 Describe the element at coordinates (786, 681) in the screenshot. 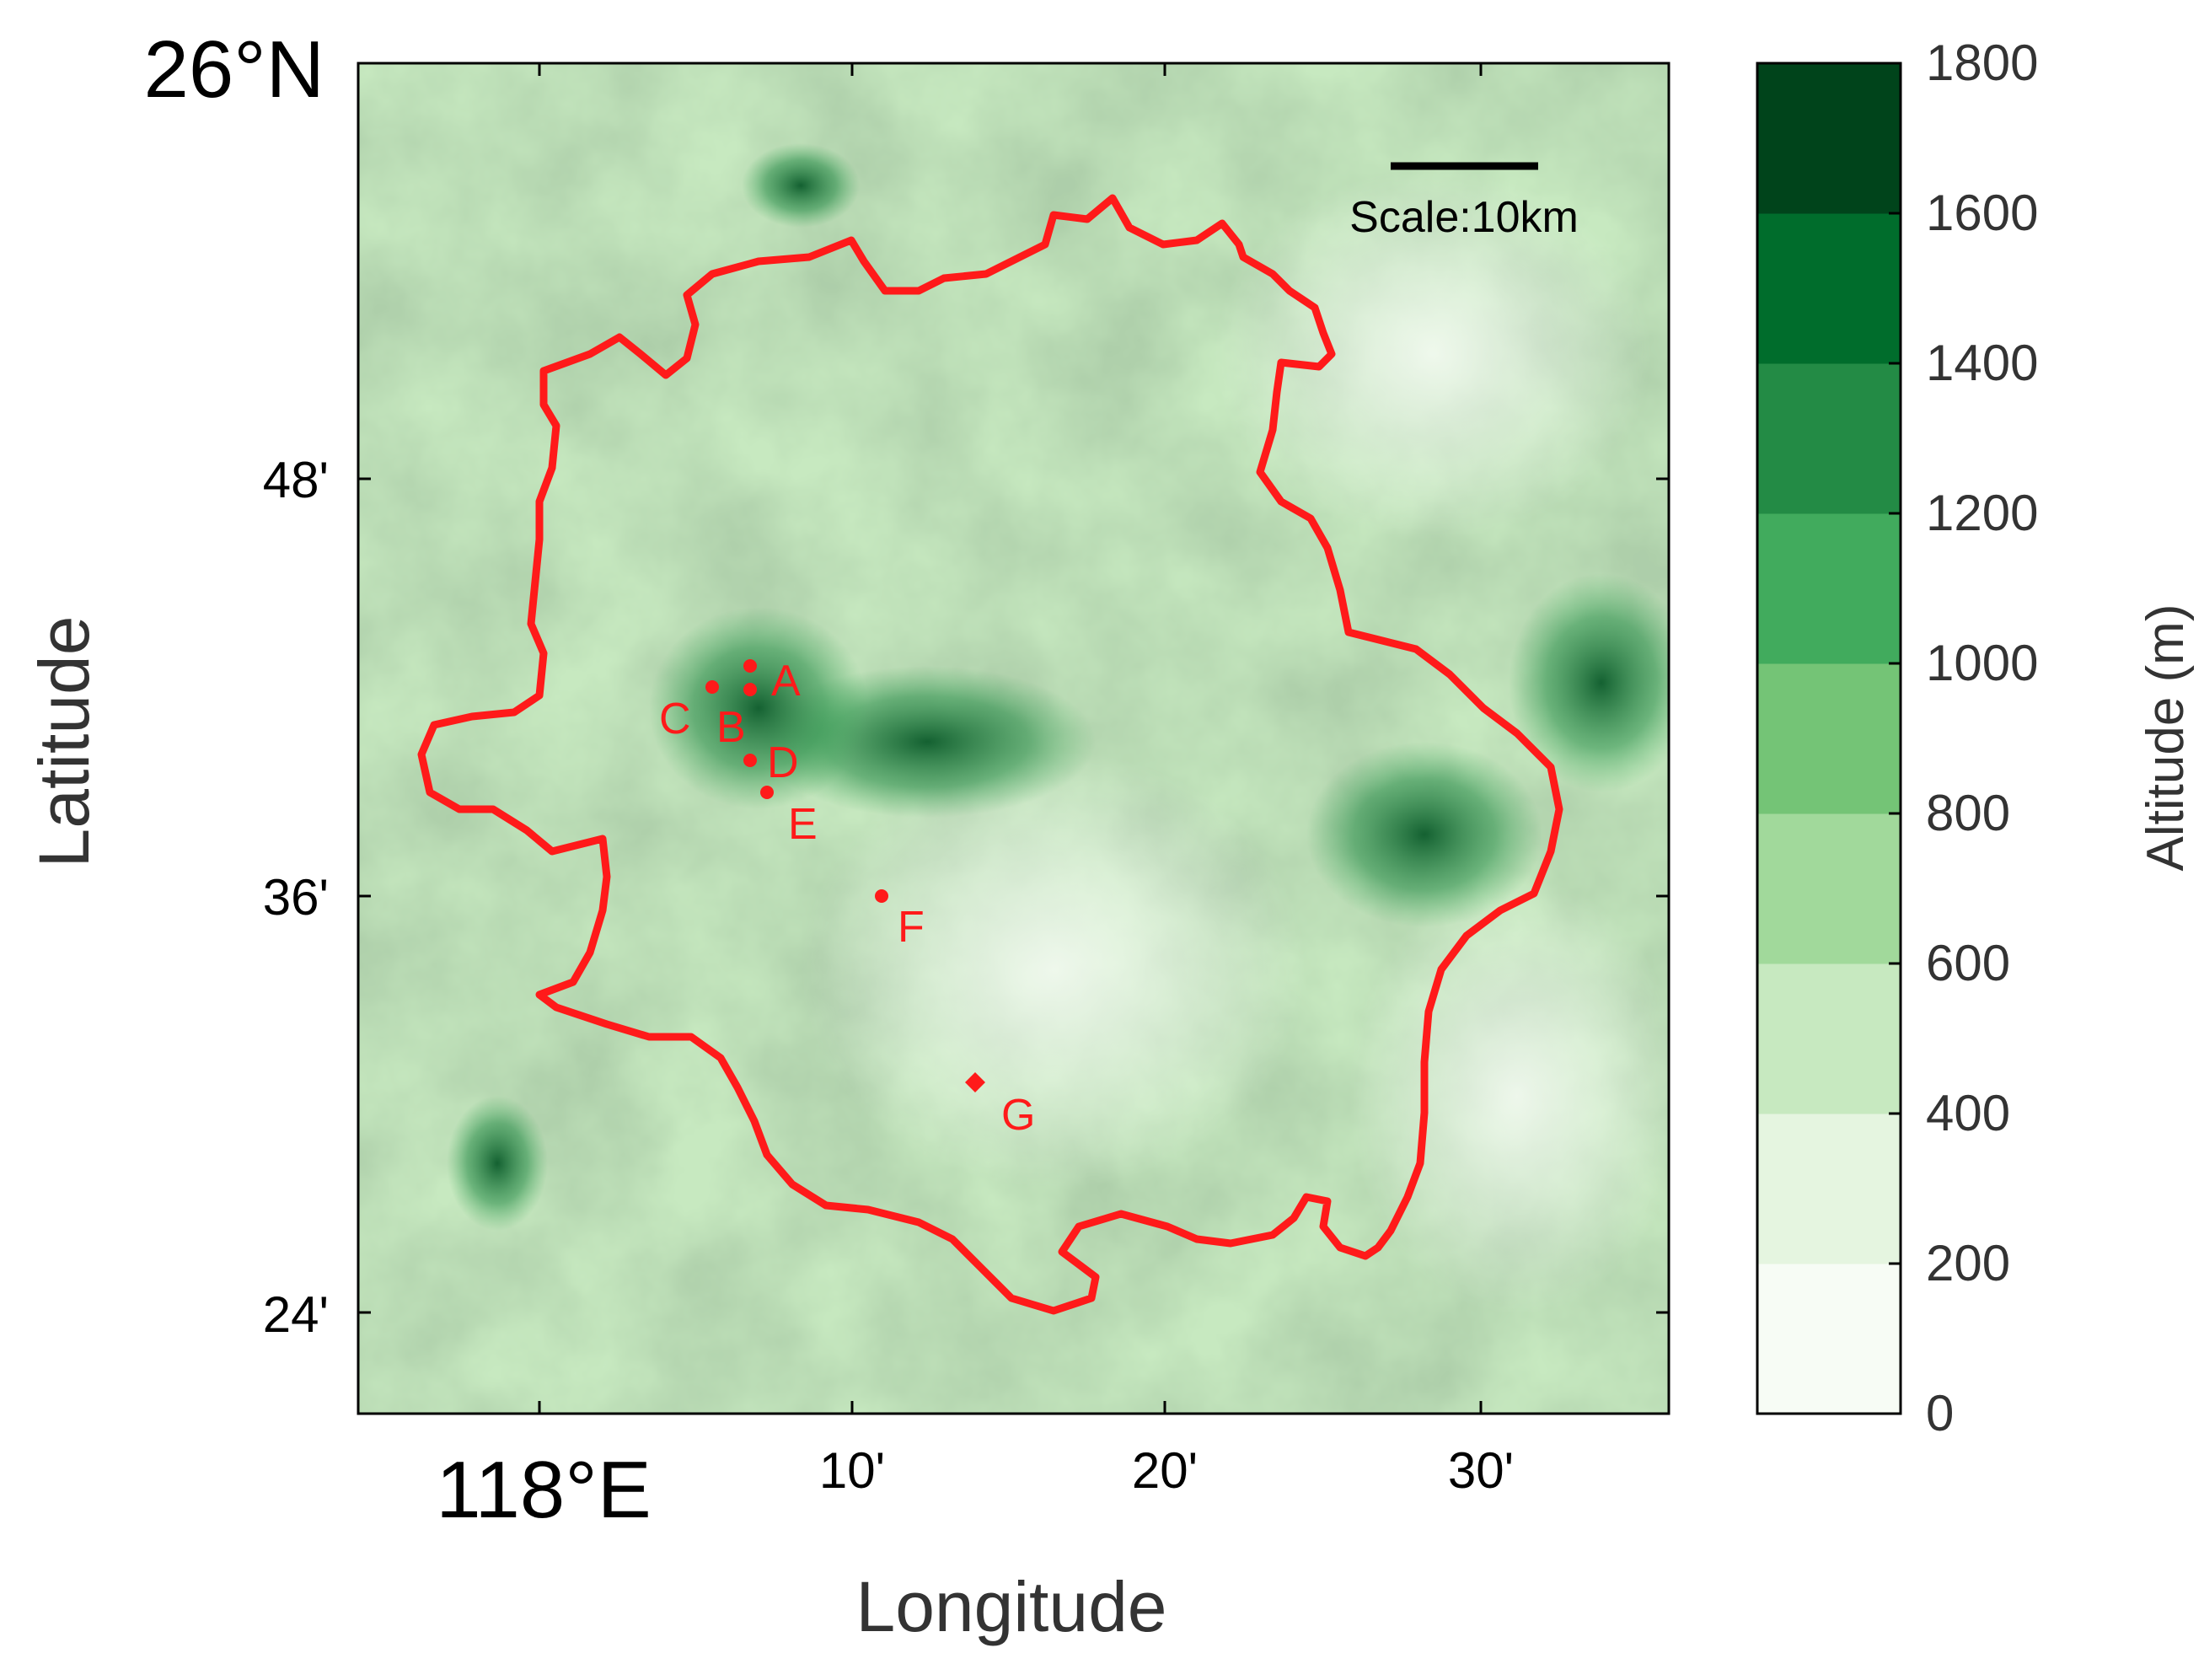

I see `site-label-a: A` at that location.